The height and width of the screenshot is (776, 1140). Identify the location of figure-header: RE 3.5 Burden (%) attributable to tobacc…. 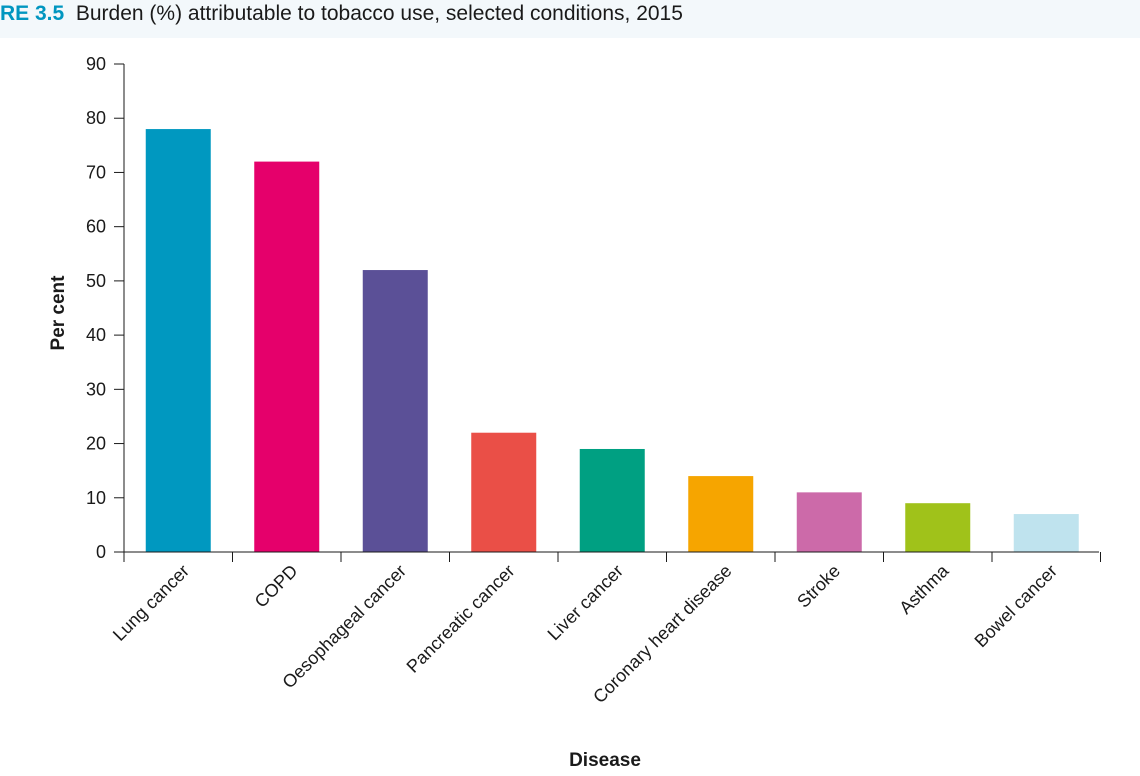
(570, 19).